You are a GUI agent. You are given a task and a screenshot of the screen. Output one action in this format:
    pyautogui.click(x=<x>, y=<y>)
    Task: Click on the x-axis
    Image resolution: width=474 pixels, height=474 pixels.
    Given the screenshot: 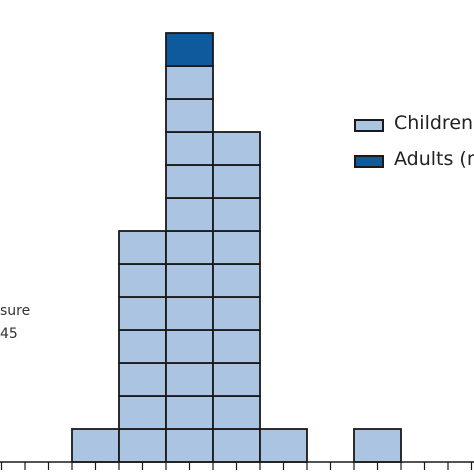 What is the action you would take?
    pyautogui.click(x=237, y=465)
    